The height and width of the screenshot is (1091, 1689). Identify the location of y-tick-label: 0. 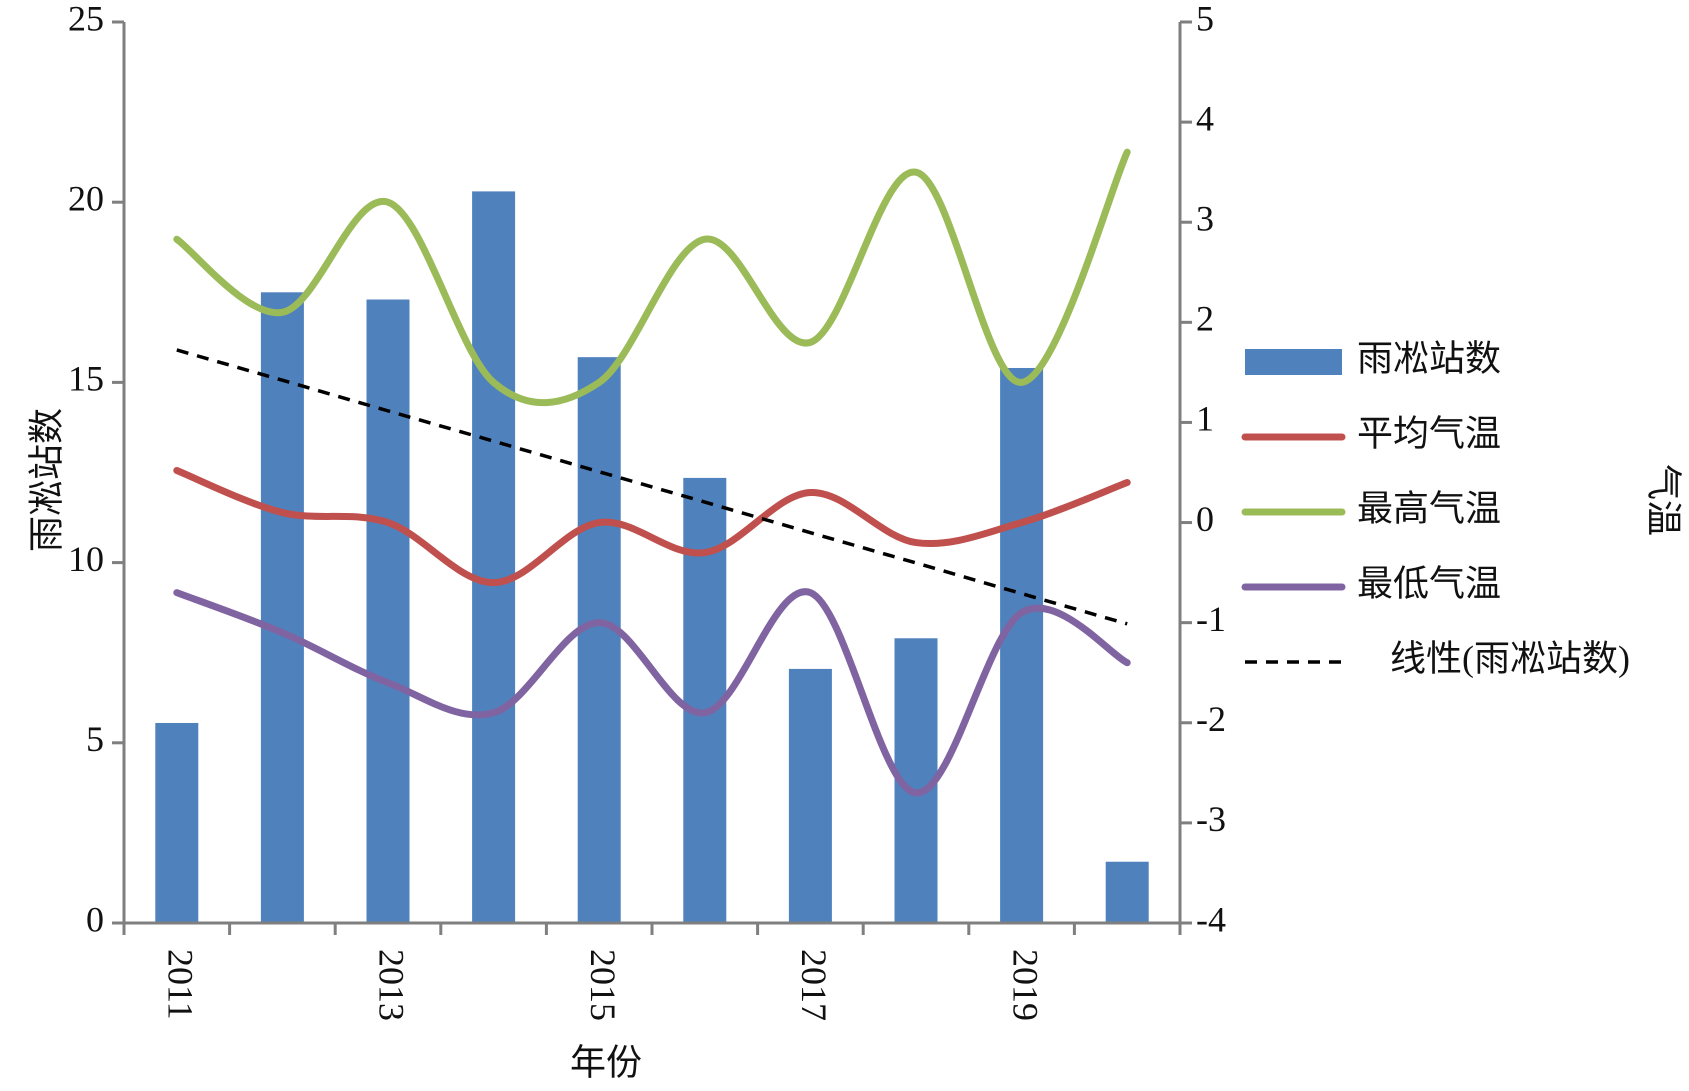
(95, 919).